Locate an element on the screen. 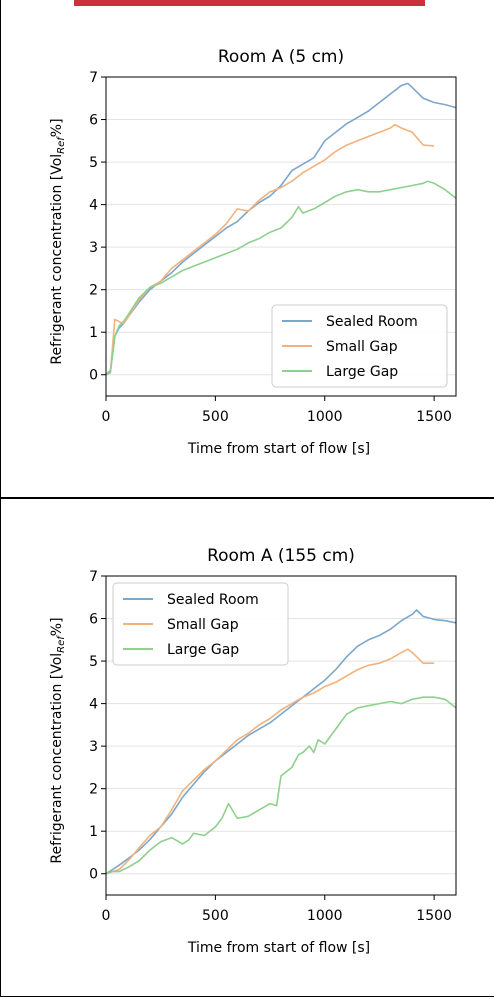 Image resolution: width=494 pixels, height=997 pixels. chart-title: Room A (155 cm) is located at coordinates (281, 556).